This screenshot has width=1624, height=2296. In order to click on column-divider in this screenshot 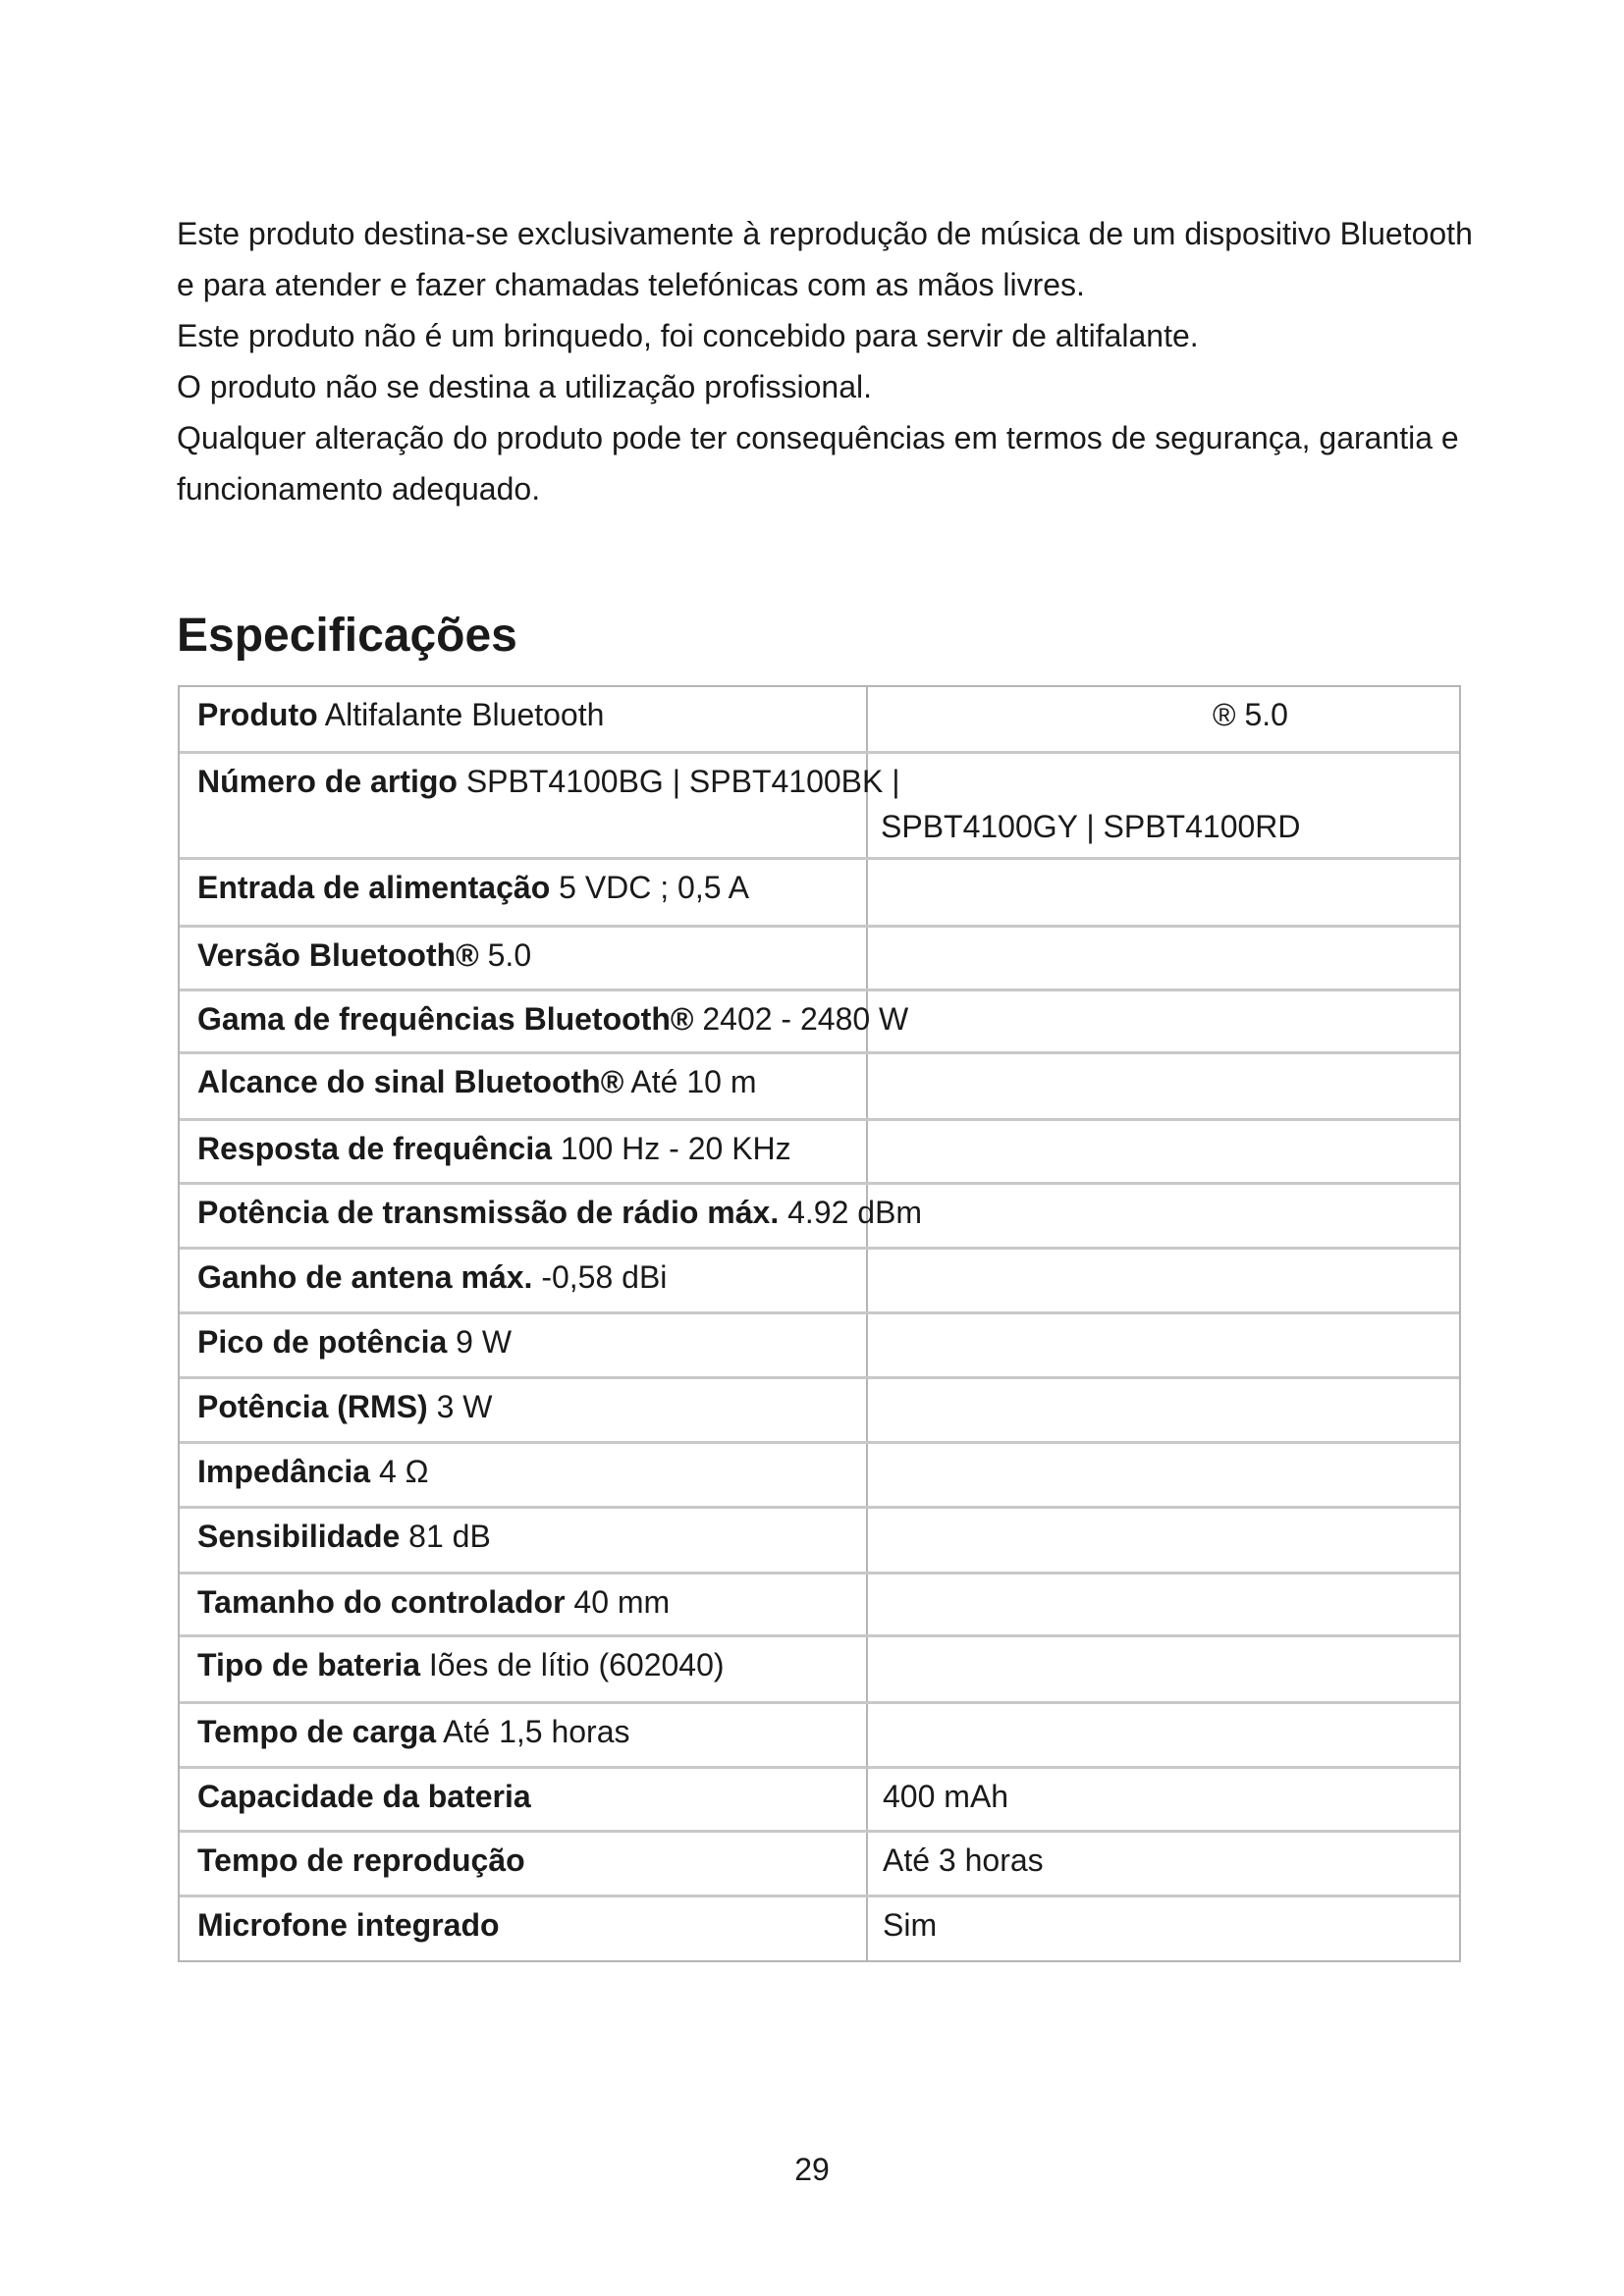, I will do `click(867, 1324)`.